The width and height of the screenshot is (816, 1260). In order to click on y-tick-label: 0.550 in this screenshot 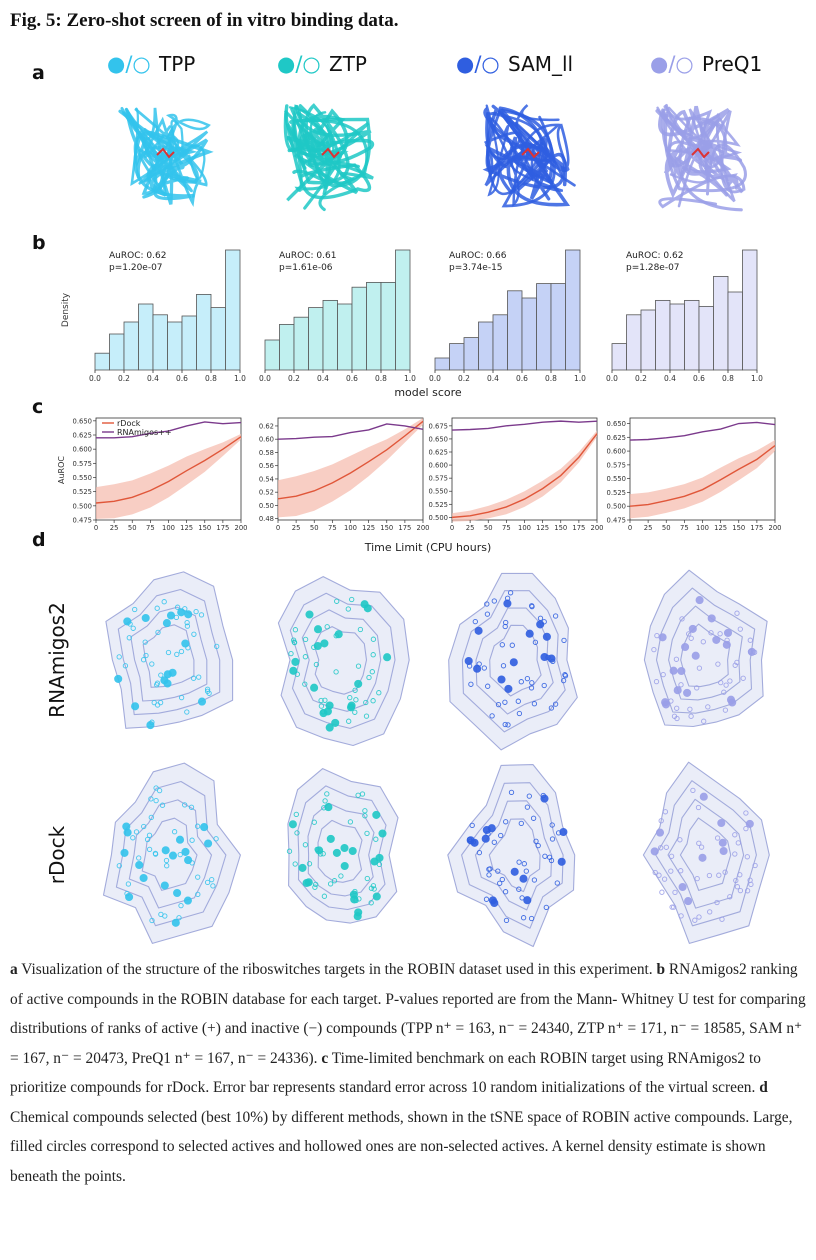, I will do `click(438, 492)`.